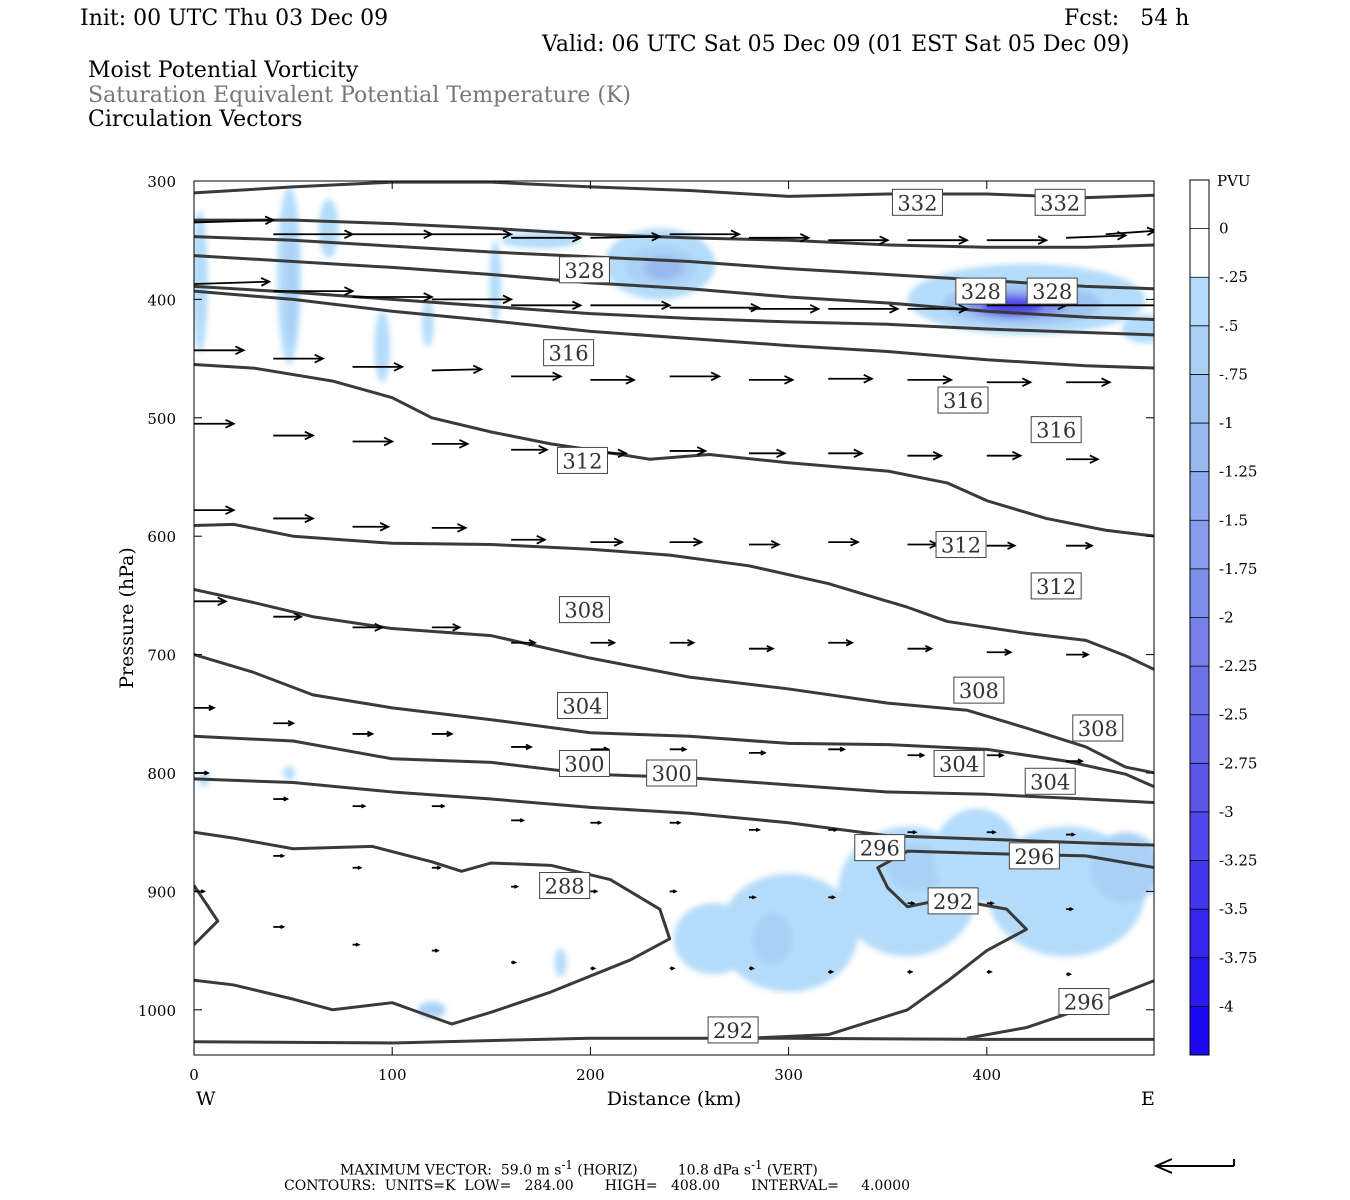  I want to click on field-title-vectors: Circulation Vectors, so click(195, 119).